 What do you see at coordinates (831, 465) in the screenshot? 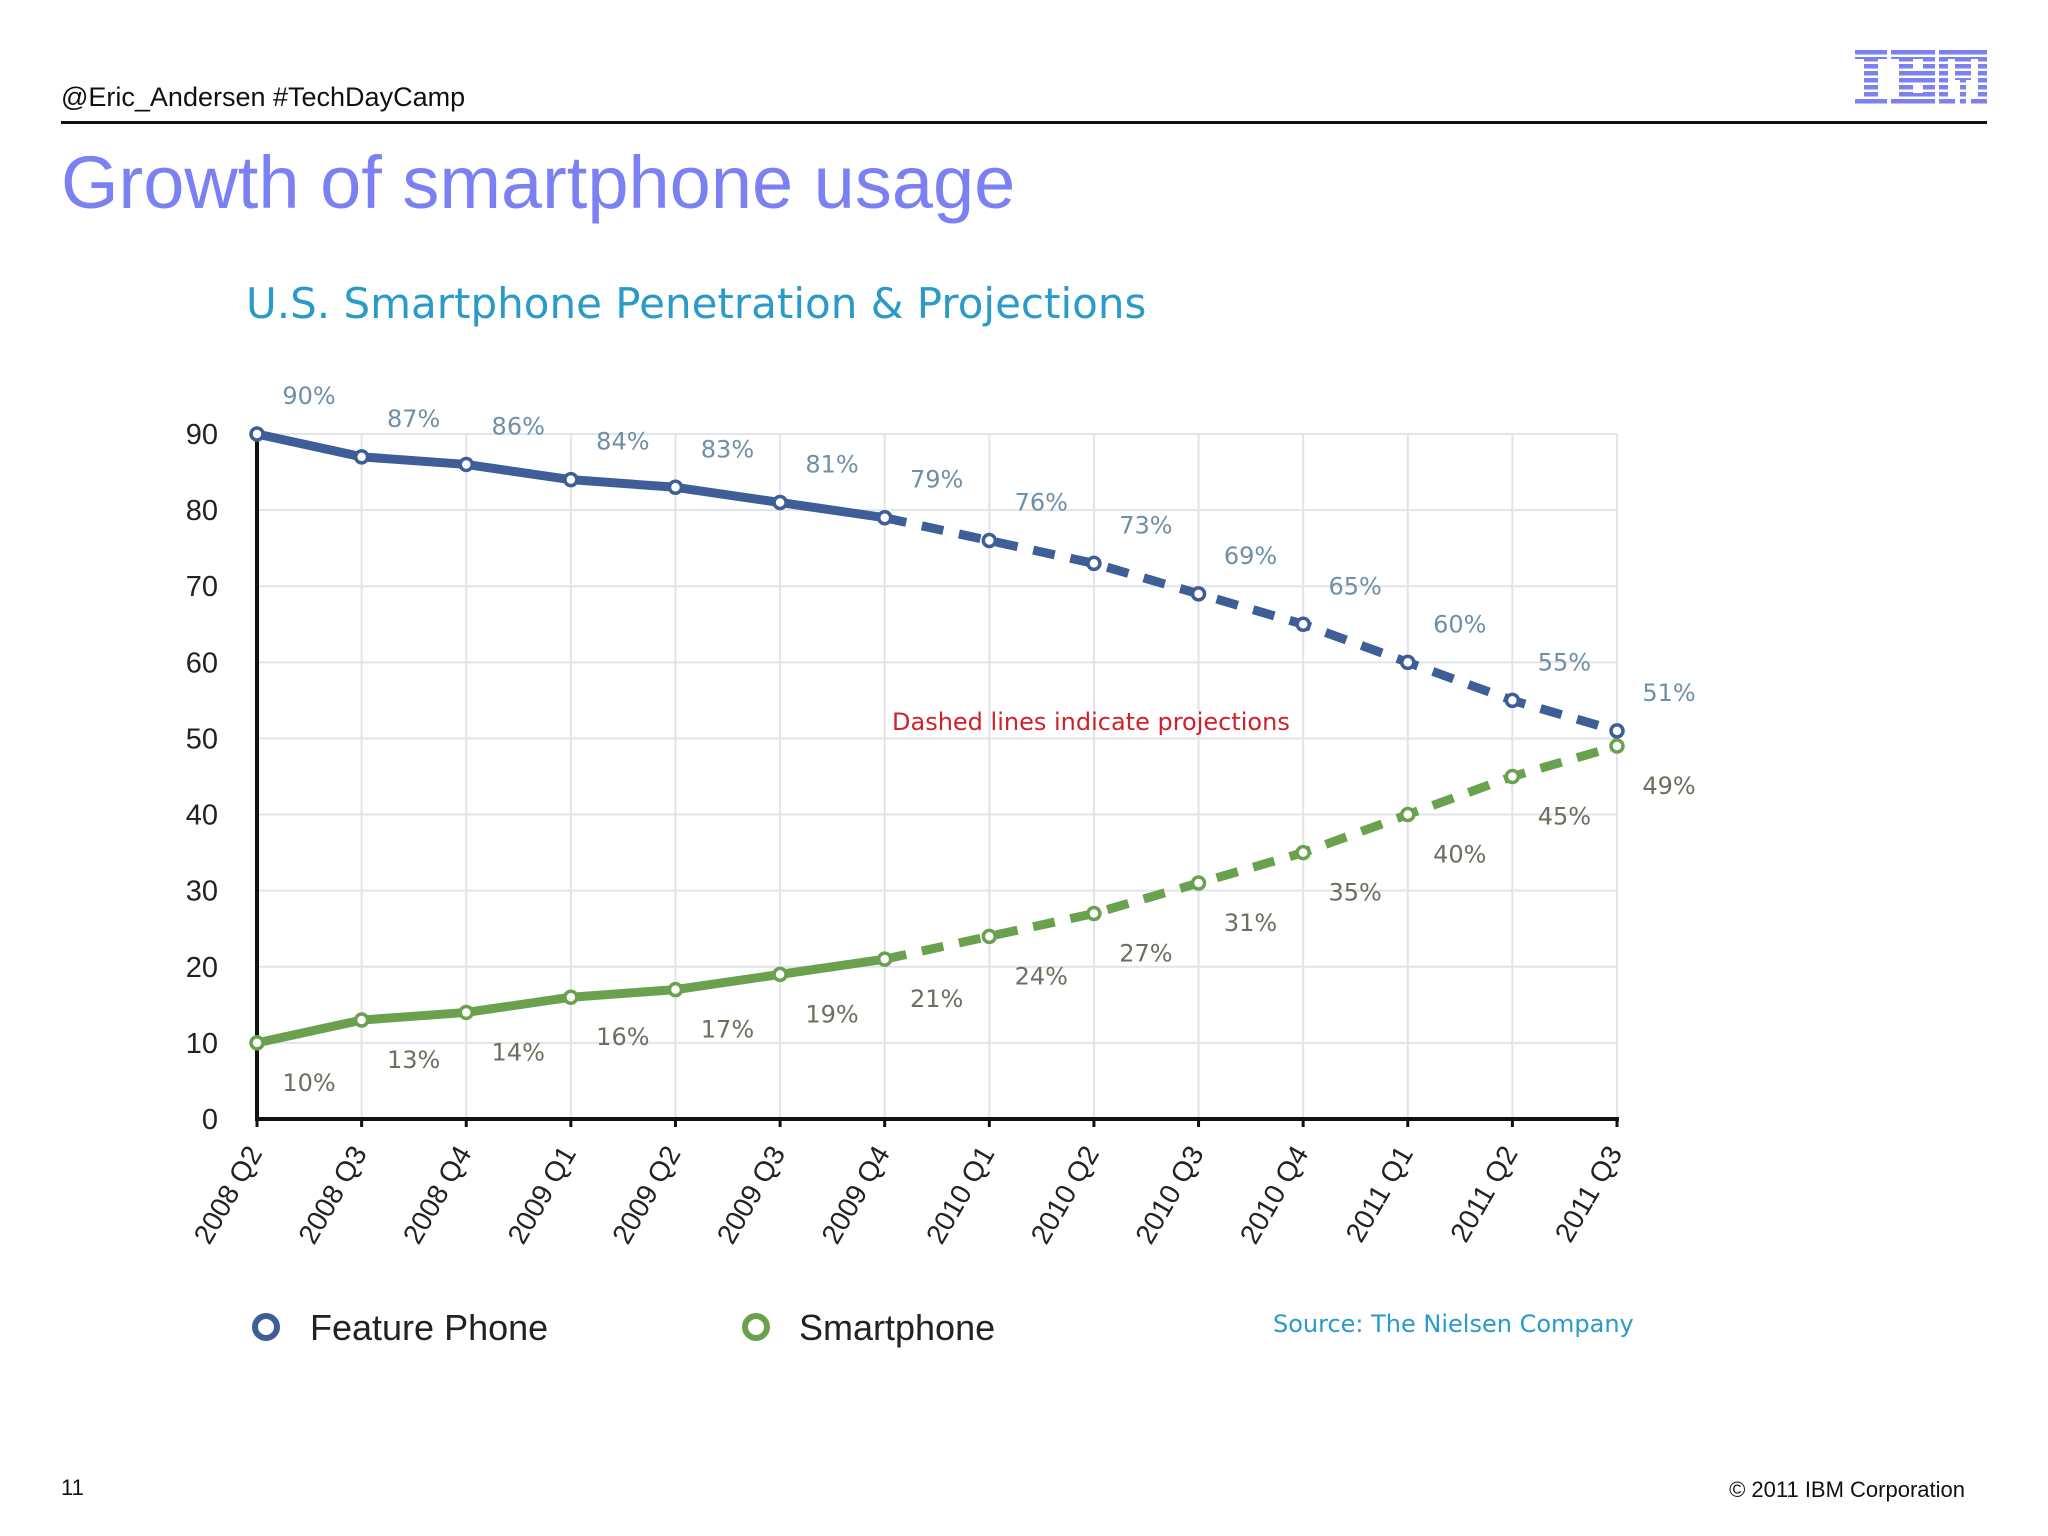
I see `feature-phone-data-label: 81%` at bounding box center [831, 465].